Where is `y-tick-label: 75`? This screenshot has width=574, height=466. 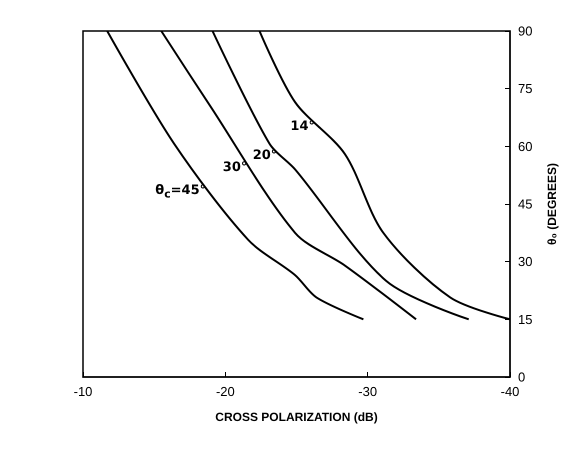 y-tick-label: 75 is located at coordinates (525, 88).